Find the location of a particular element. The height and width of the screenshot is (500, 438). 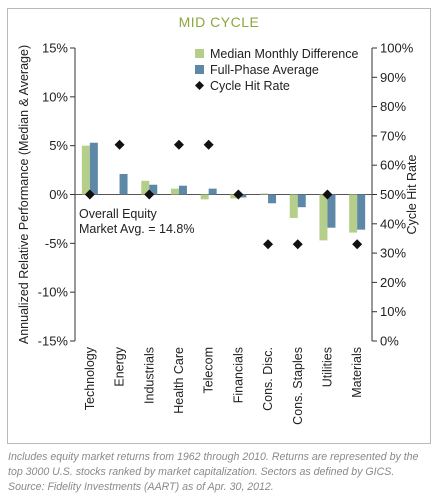

annotation-line-1: Overall Equity is located at coordinates (118, 214).